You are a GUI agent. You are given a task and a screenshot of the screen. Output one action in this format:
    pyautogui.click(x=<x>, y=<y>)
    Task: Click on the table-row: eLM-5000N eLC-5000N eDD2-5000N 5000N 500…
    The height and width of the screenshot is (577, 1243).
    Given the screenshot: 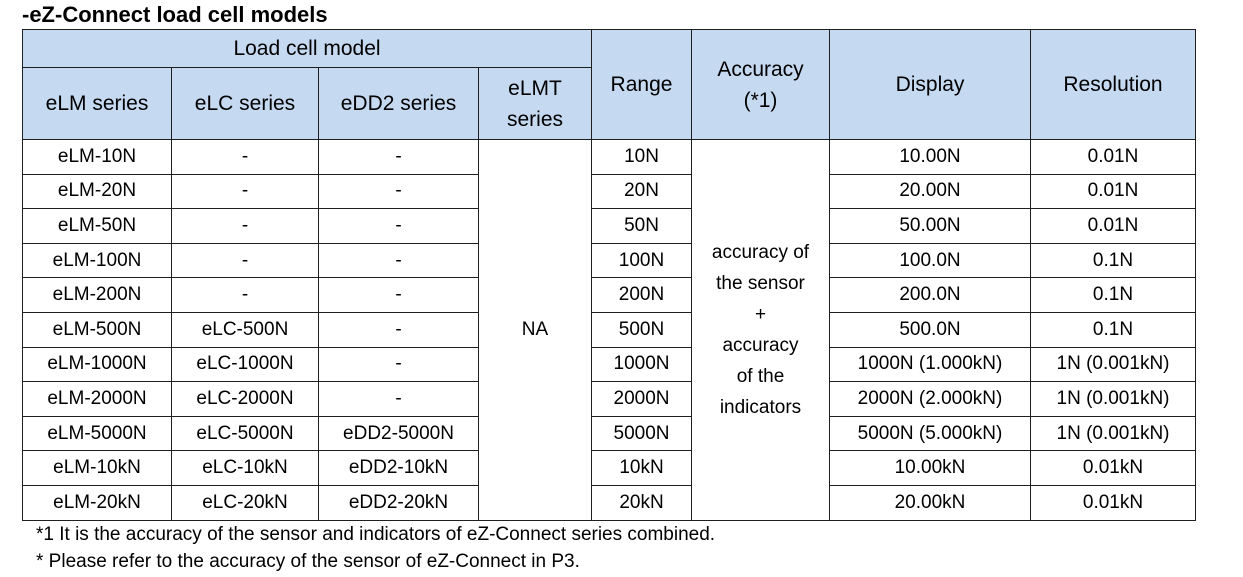 What is the action you would take?
    pyautogui.click(x=609, y=433)
    